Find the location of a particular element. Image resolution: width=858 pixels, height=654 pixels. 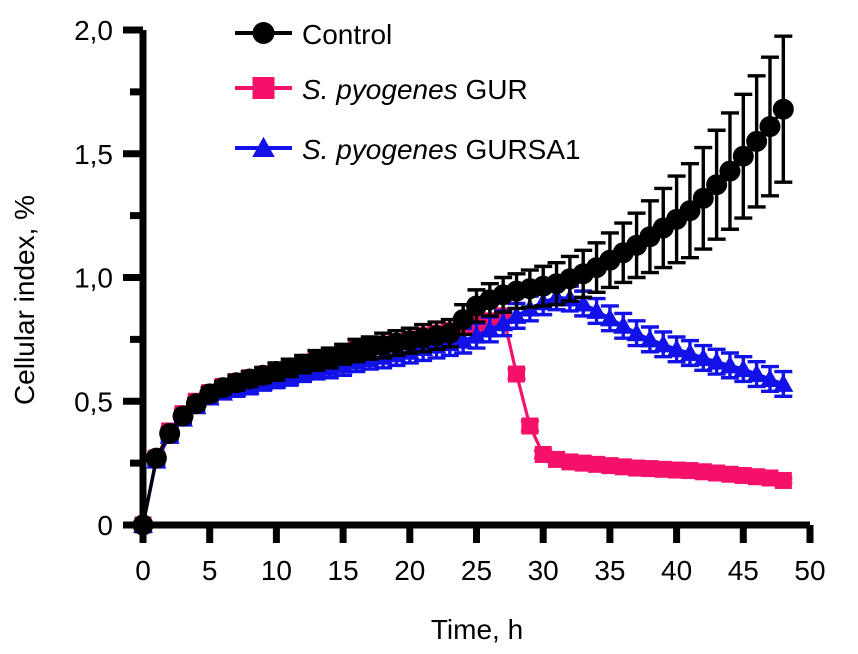

y-tick-label: 0 is located at coordinates (105, 525).